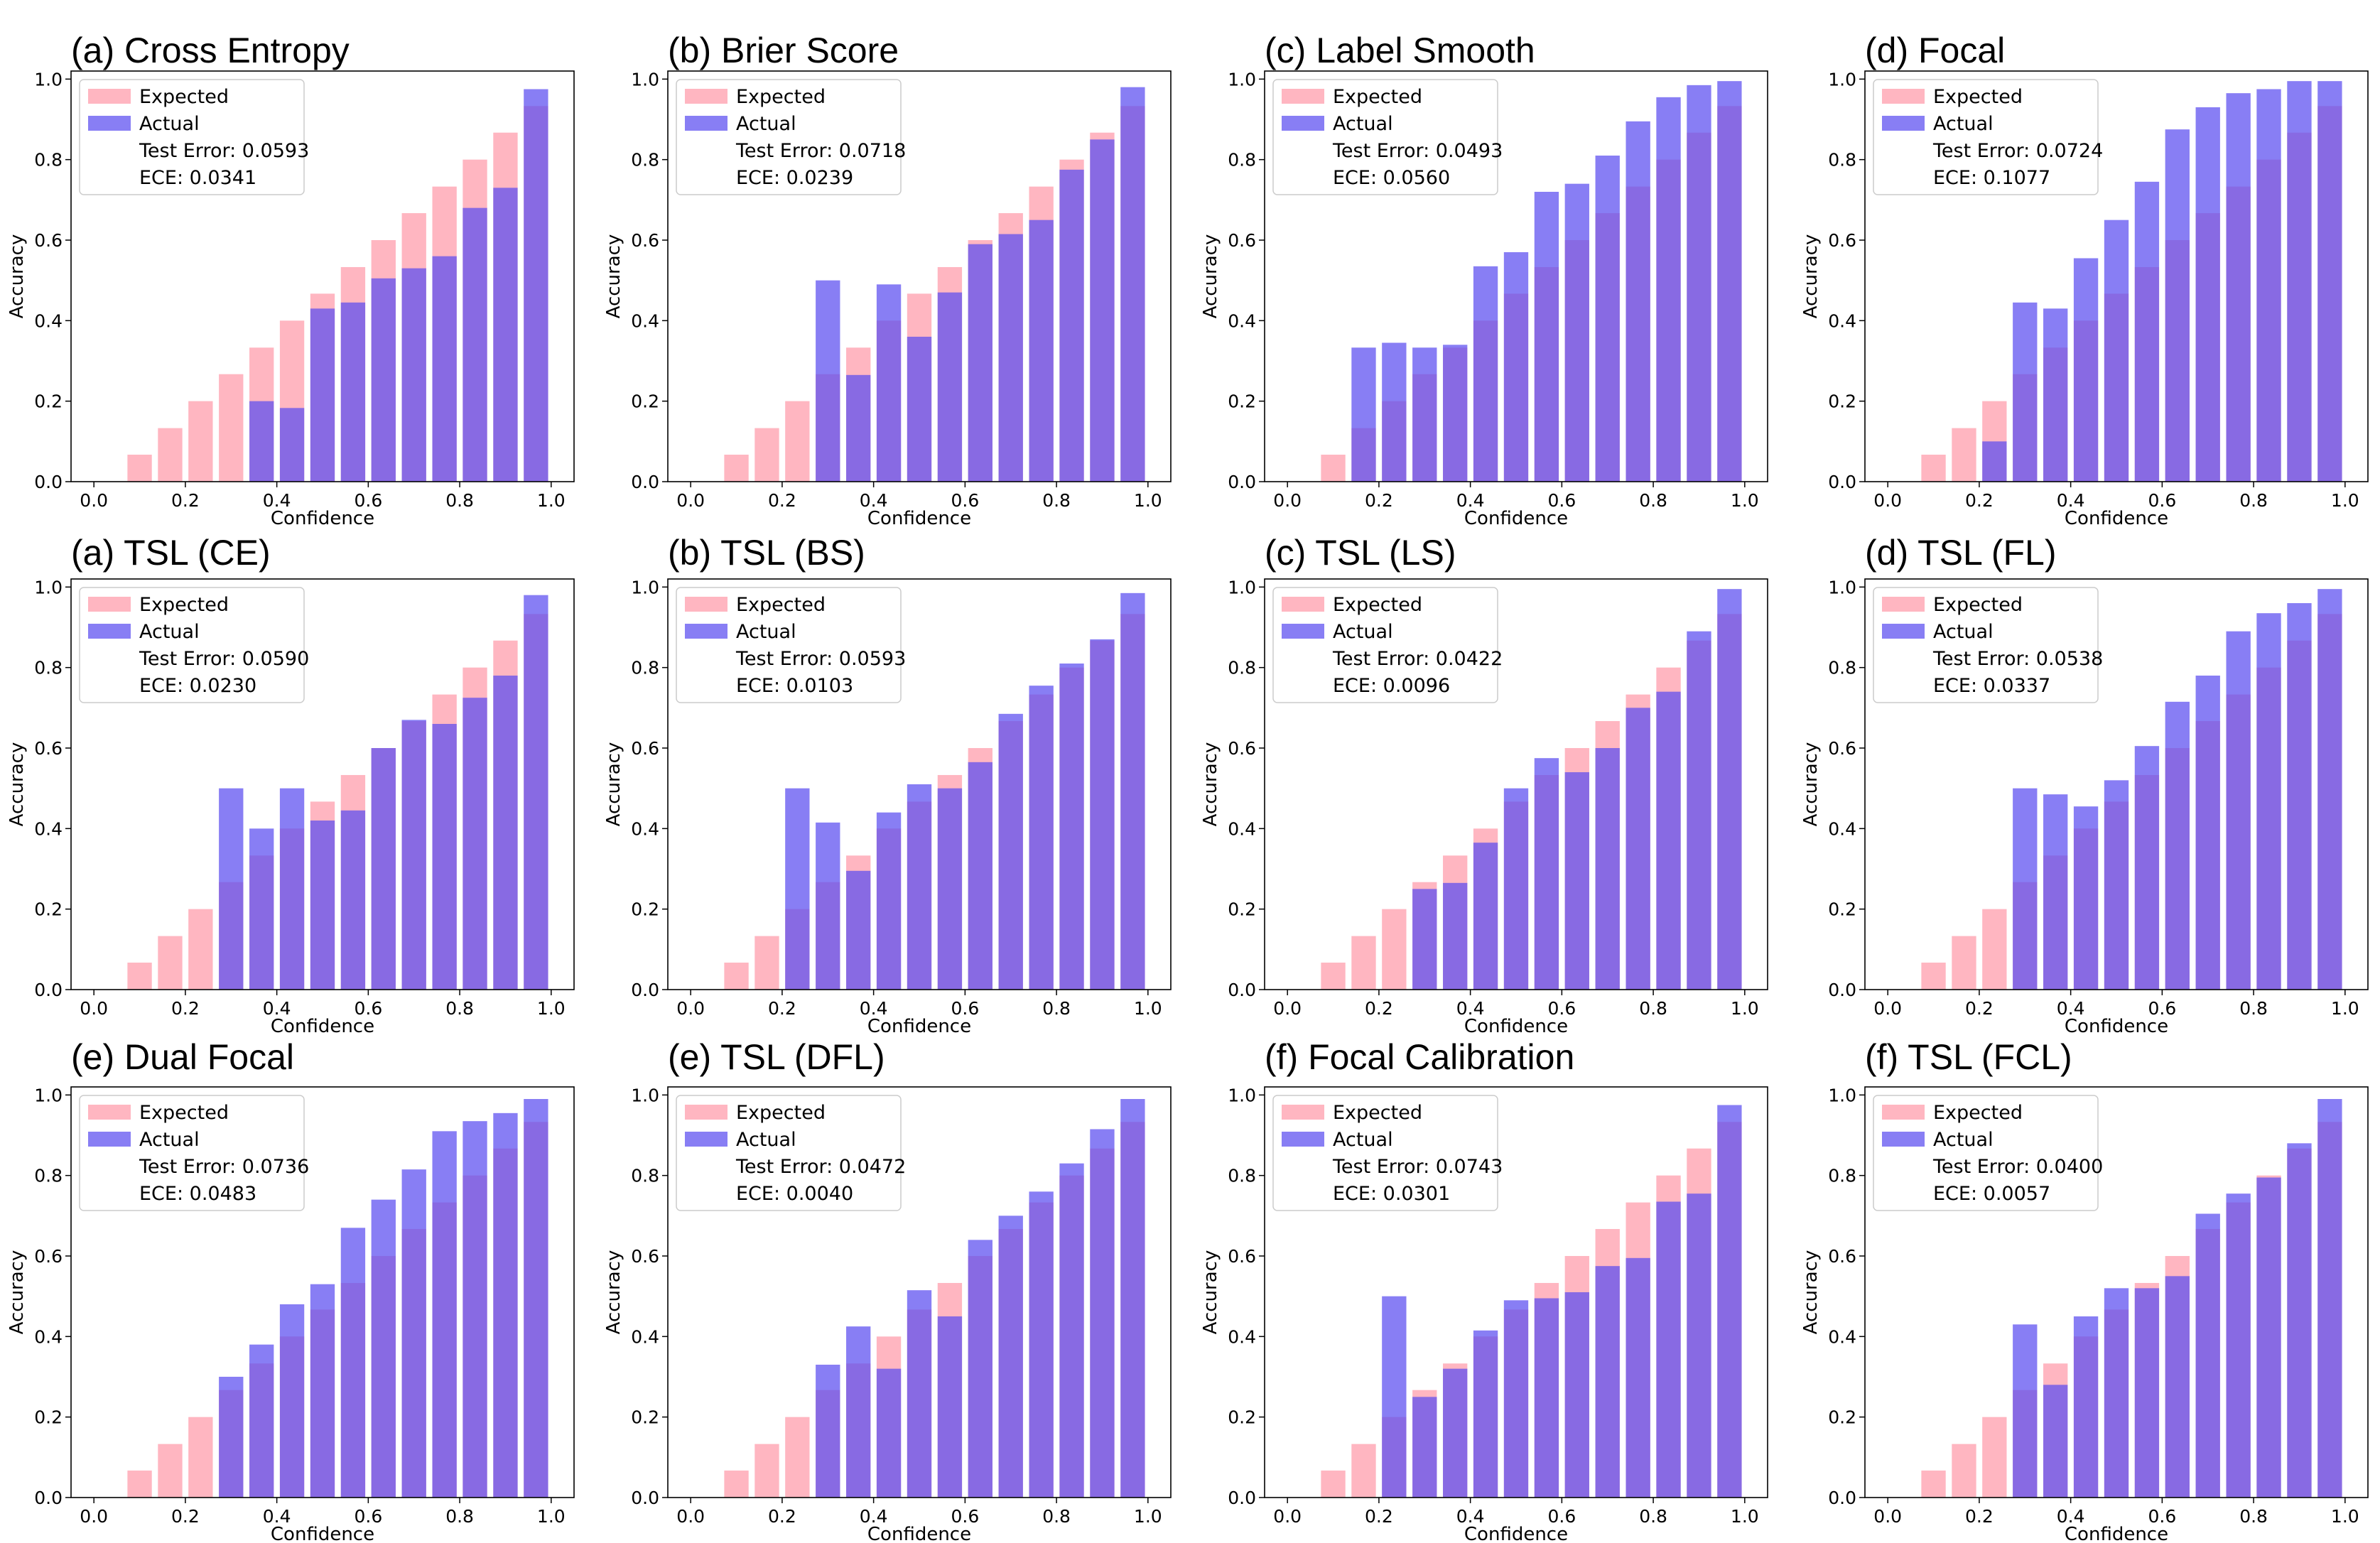  What do you see at coordinates (1363, 1140) in the screenshot?
I see `legend-label-actual: Actual` at bounding box center [1363, 1140].